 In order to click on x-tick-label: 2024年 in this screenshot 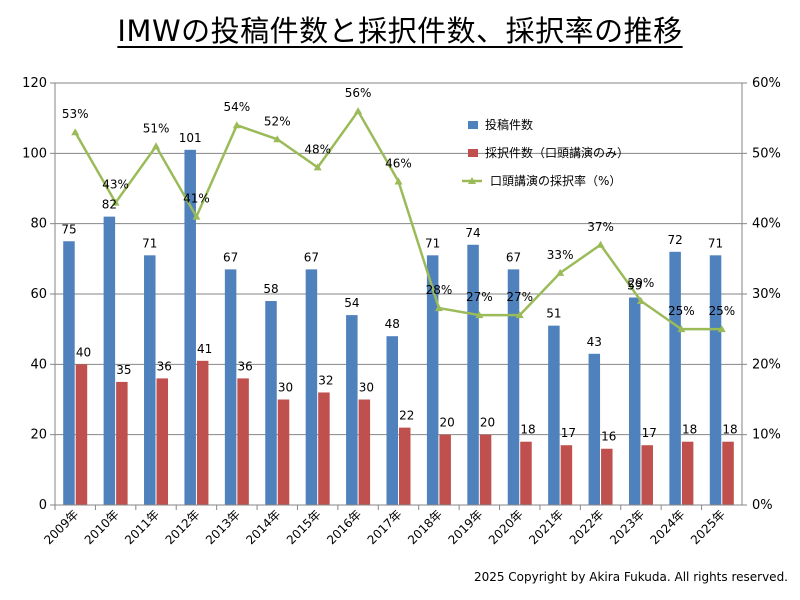, I will do `click(668, 527)`.